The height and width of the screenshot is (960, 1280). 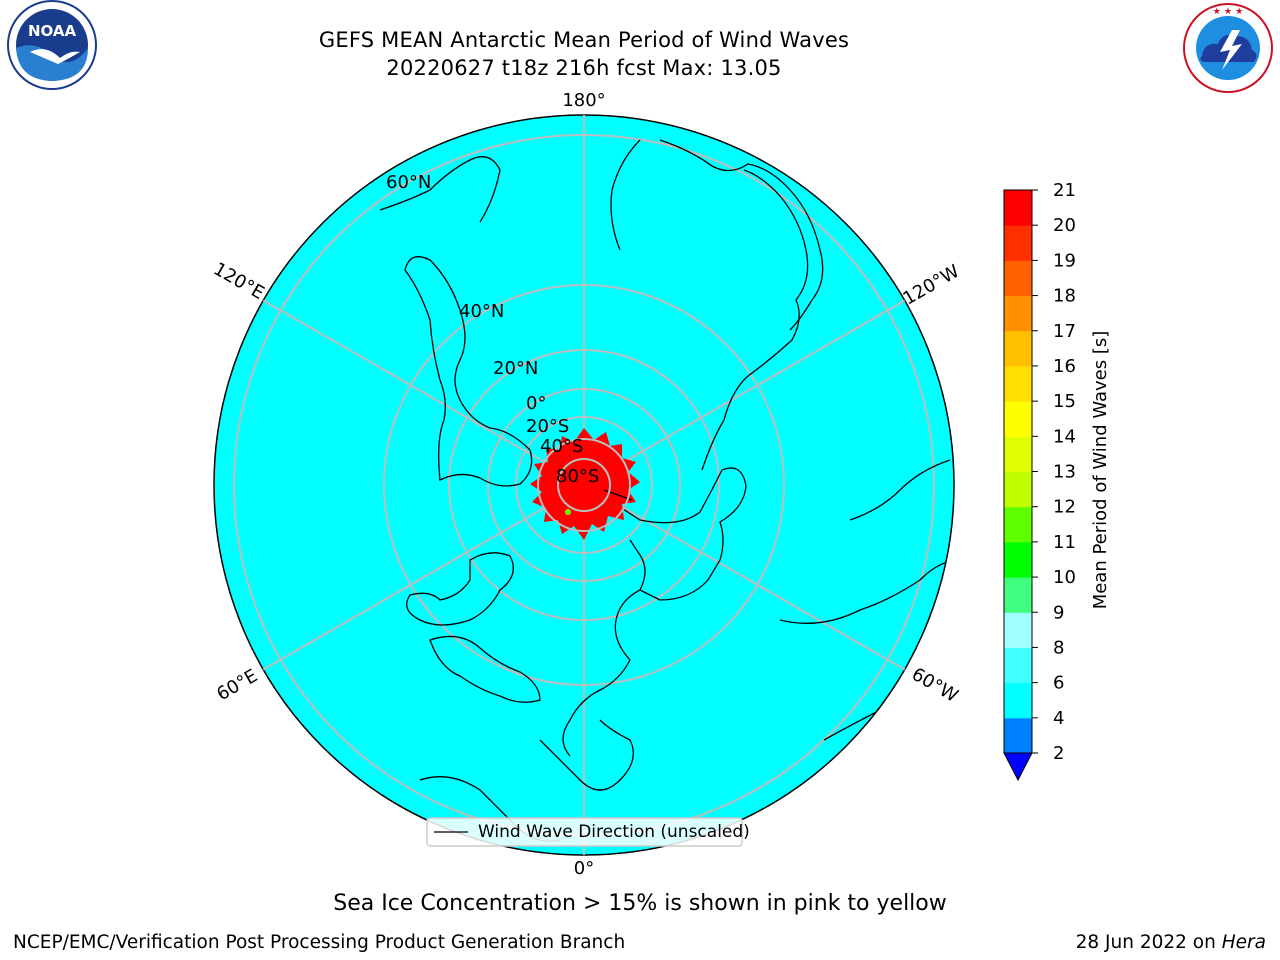 What do you see at coordinates (1064, 436) in the screenshot?
I see `colorbar-tick-label: 14` at bounding box center [1064, 436].